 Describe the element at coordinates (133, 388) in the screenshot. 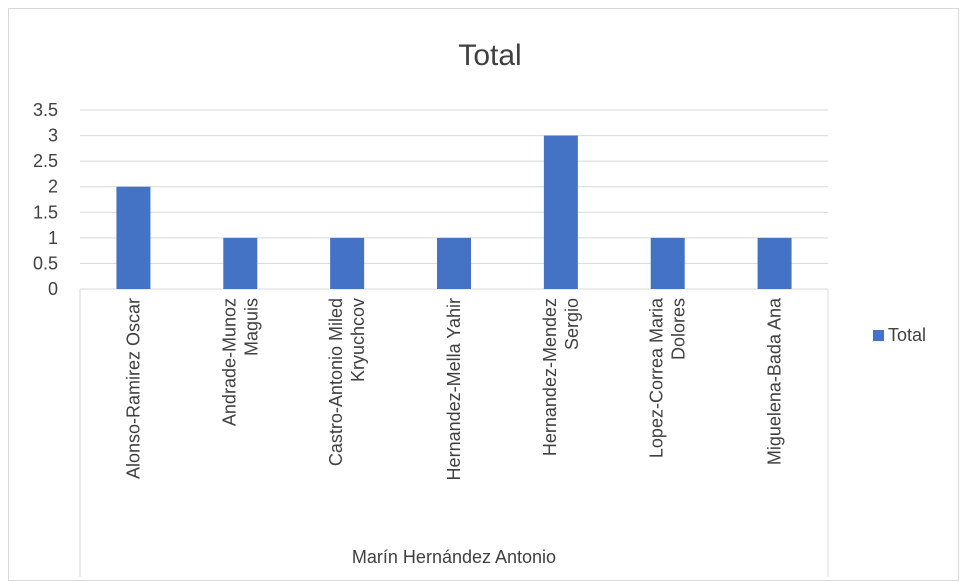

I see `x-tick-label: Alonso-Ramirez Oscar` at that location.